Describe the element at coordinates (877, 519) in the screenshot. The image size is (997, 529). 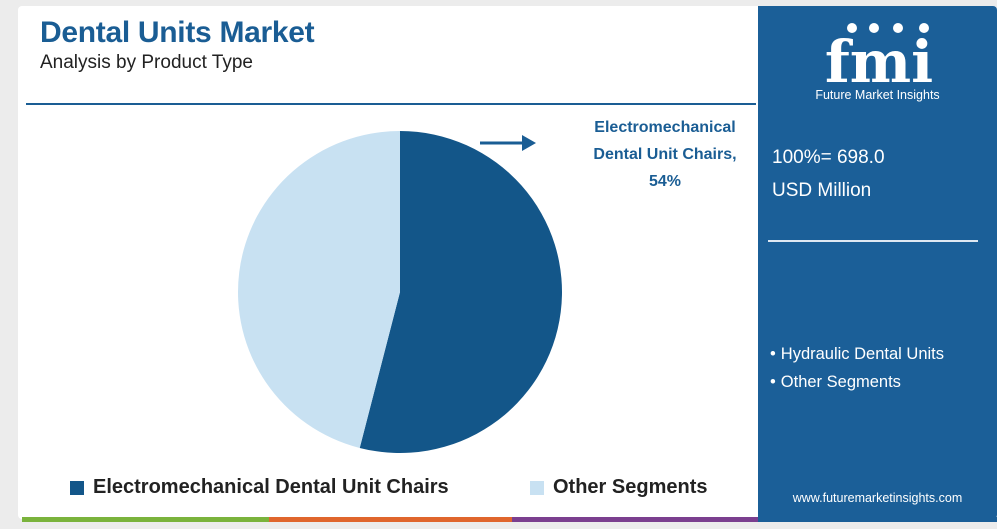
I see `accent-bar-blue` at that location.